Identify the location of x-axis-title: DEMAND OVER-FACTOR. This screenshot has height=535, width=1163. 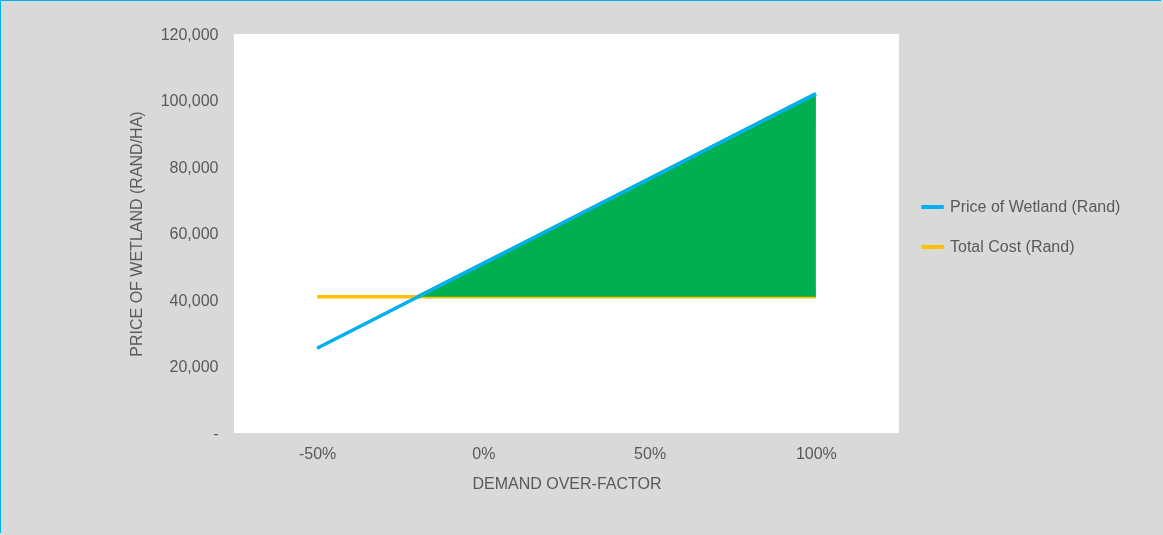
(567, 483).